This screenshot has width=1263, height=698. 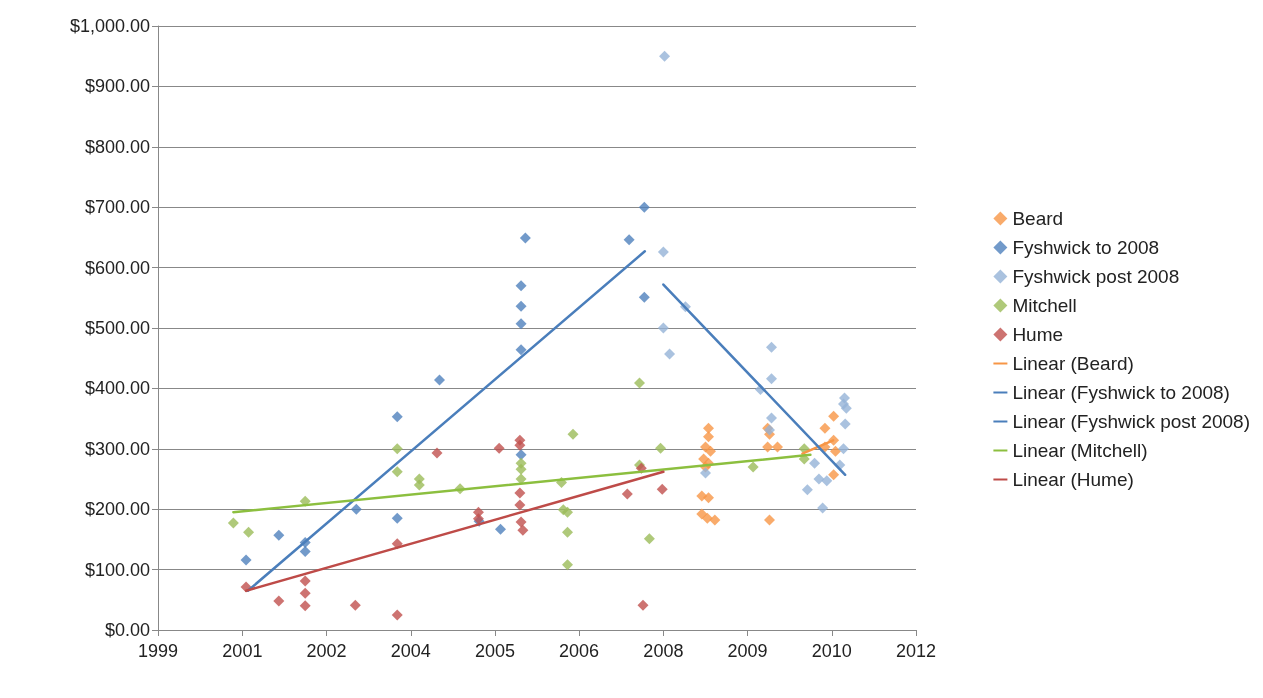 What do you see at coordinates (117, 267) in the screenshot?
I see `y-tick-label: $600.00` at bounding box center [117, 267].